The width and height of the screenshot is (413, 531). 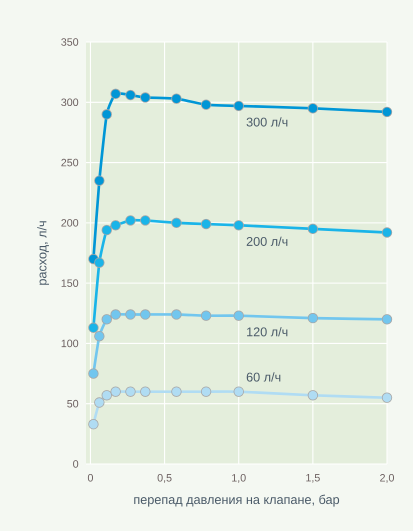 What do you see at coordinates (69, 162) in the screenshot?
I see `y-tick-label: 250` at bounding box center [69, 162].